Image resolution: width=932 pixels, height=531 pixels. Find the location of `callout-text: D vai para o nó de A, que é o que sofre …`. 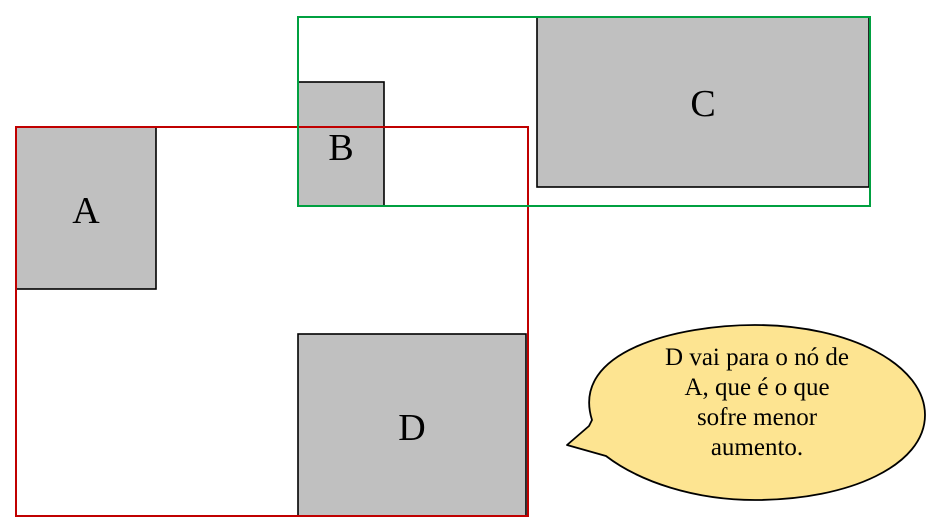

callout-text: D vai para o nó de A, que é o que sofre … is located at coordinates (757, 403).